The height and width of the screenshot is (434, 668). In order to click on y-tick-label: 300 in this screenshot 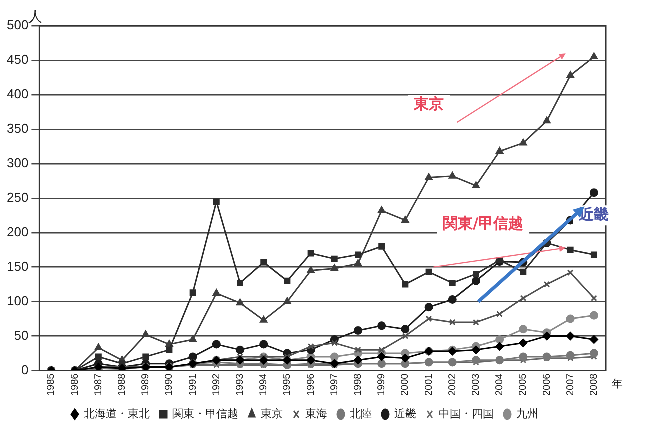, I will do `click(17, 162)`.